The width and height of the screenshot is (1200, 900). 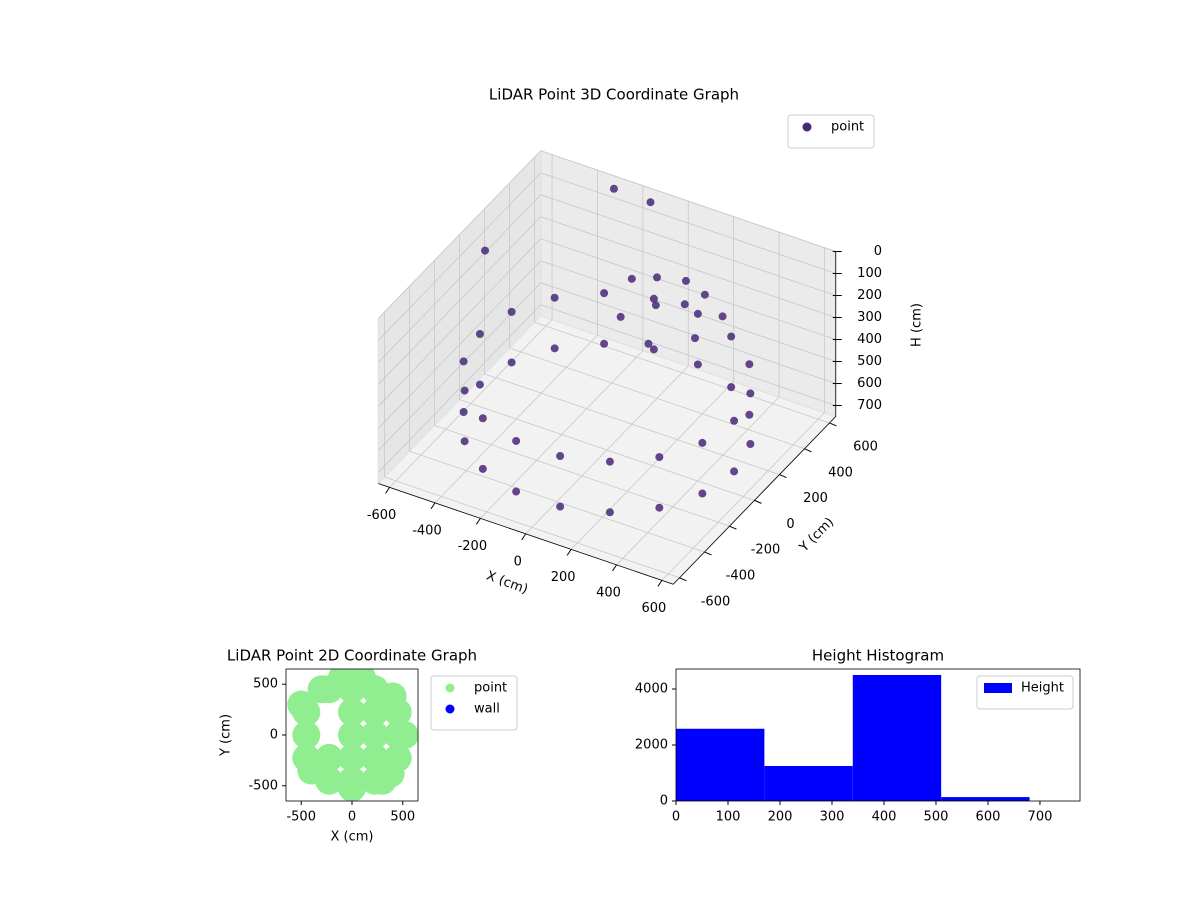 What do you see at coordinates (614, 95) in the screenshot?
I see `chart-title: LiDAR Point 3D Coordinate Graph` at bounding box center [614, 95].